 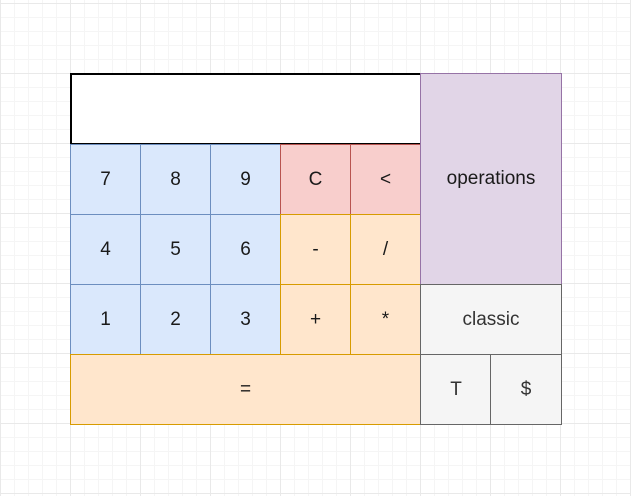 What do you see at coordinates (175, 179) in the screenshot?
I see `key-8: 8` at bounding box center [175, 179].